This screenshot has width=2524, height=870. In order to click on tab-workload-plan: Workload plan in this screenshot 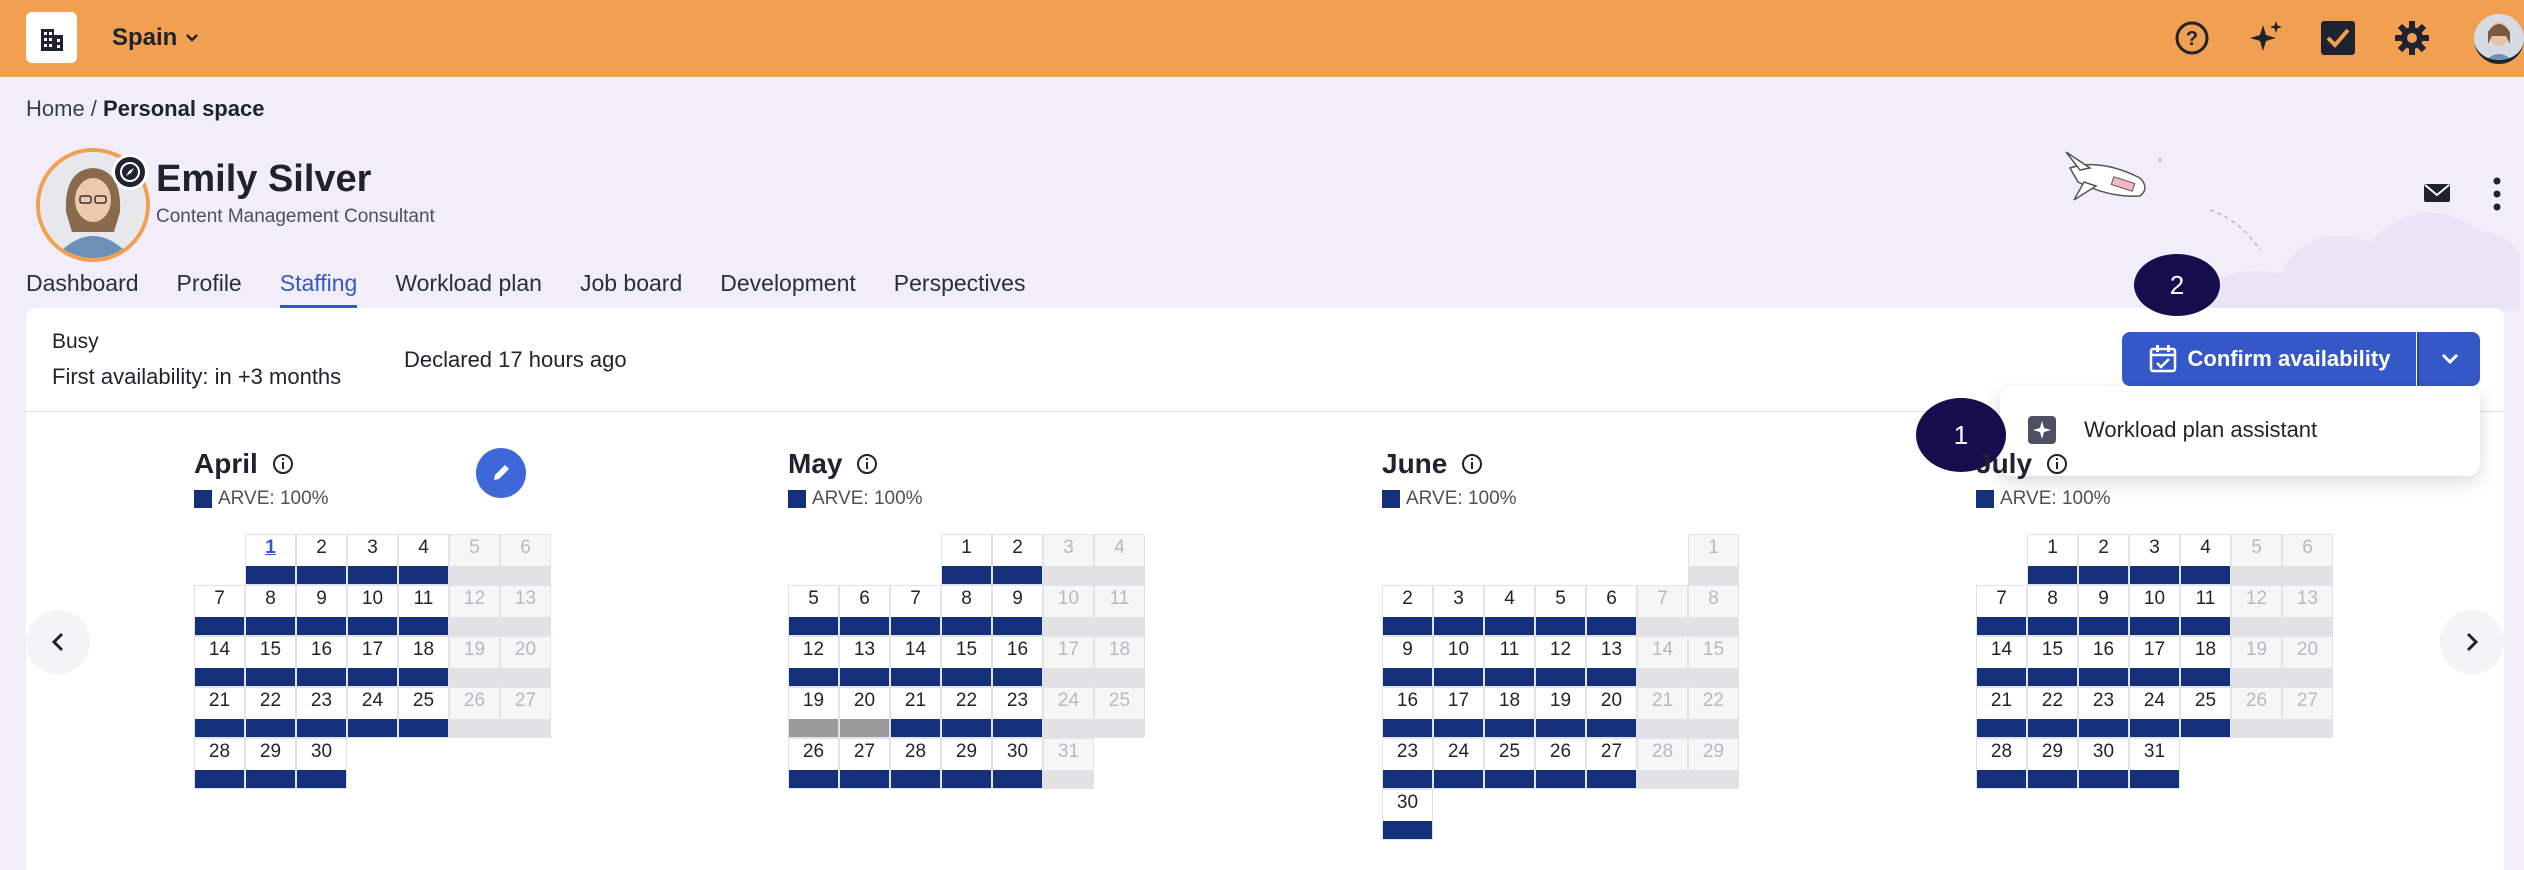, I will do `click(468, 283)`.